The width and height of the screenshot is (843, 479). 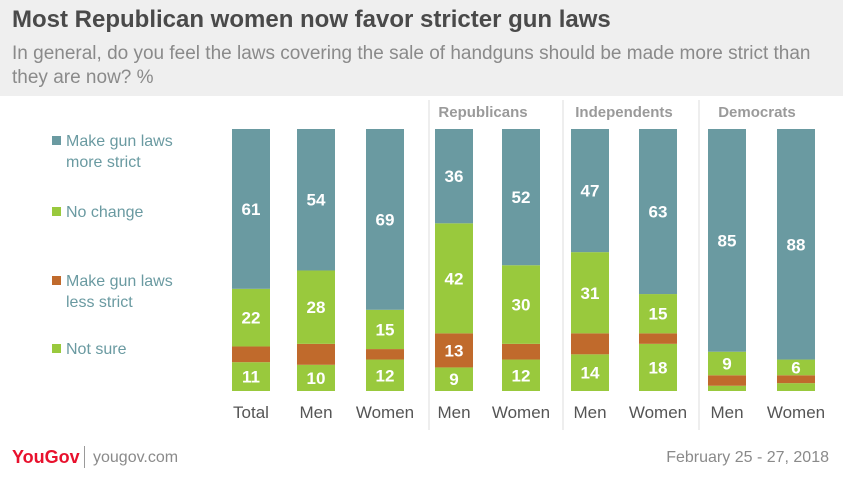 I want to click on data-label: 28, so click(x=316, y=307).